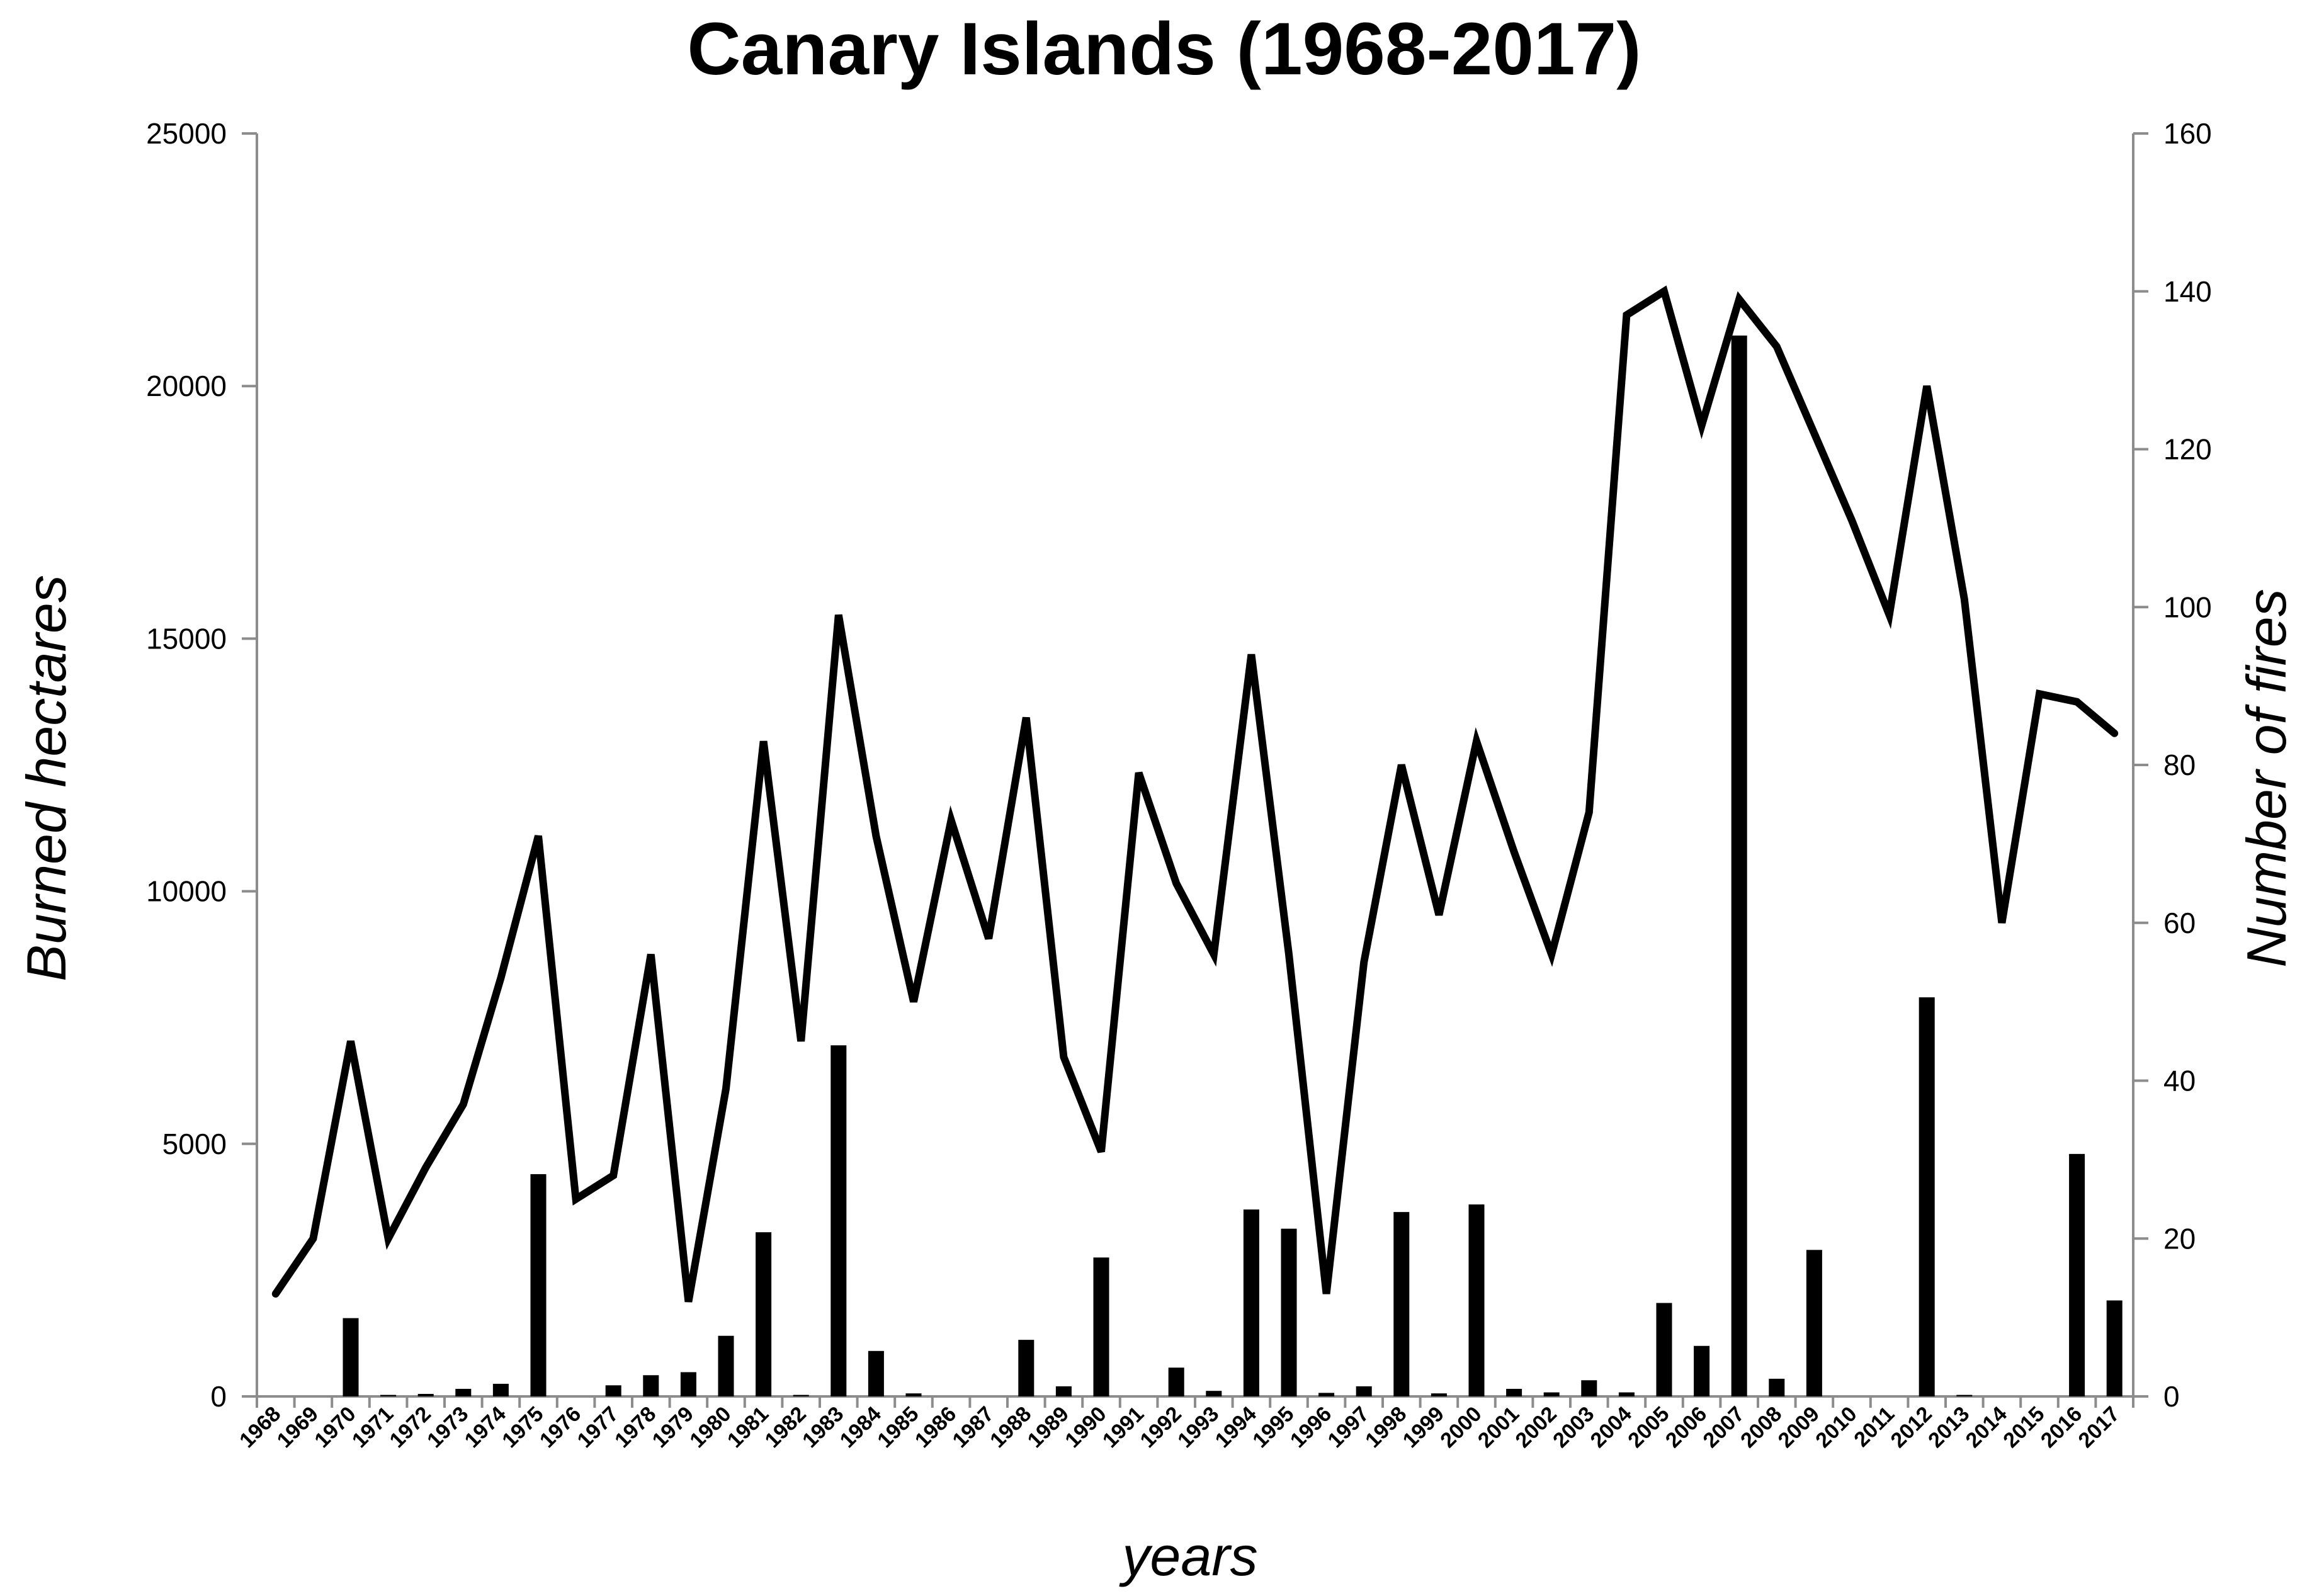 The image size is (2324, 1596). Describe the element at coordinates (1327, 1394) in the screenshot. I see `bar-1996` at that location.